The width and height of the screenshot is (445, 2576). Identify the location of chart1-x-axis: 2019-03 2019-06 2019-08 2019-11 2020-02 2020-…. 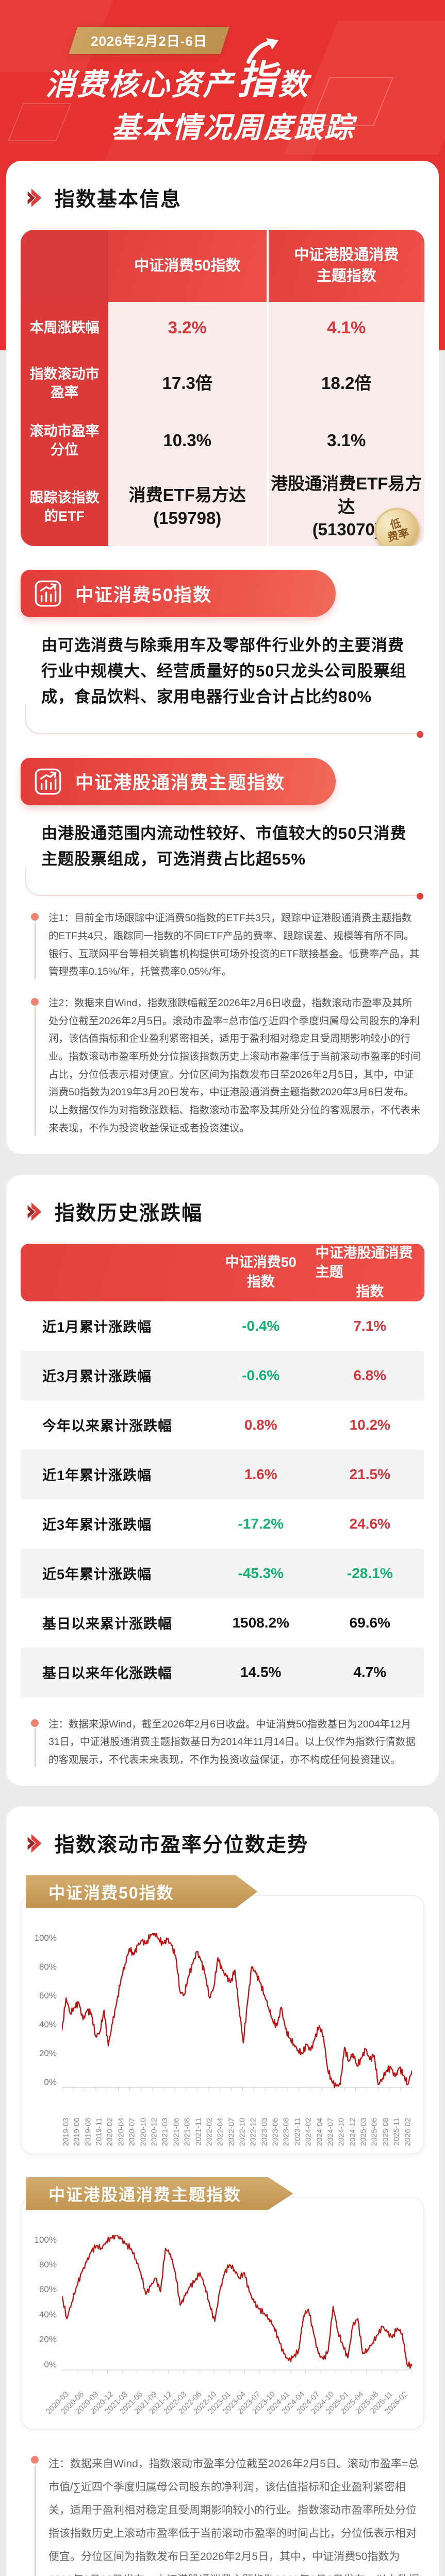
(237, 2119).